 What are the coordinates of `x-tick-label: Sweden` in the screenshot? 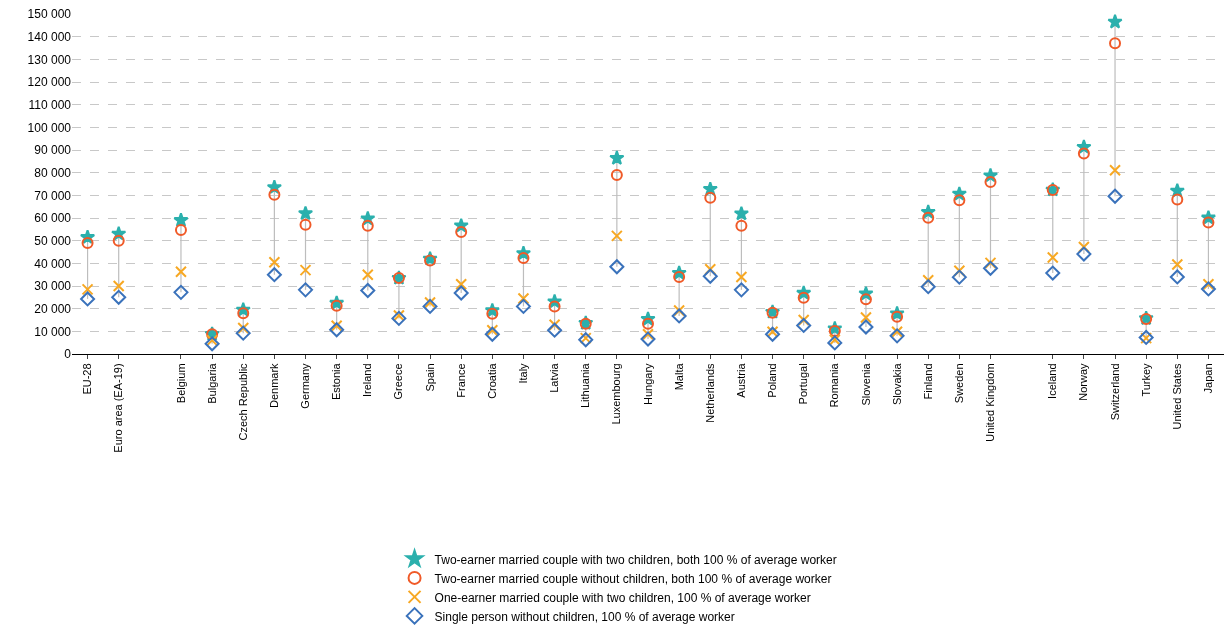 It's located at (958, 383).